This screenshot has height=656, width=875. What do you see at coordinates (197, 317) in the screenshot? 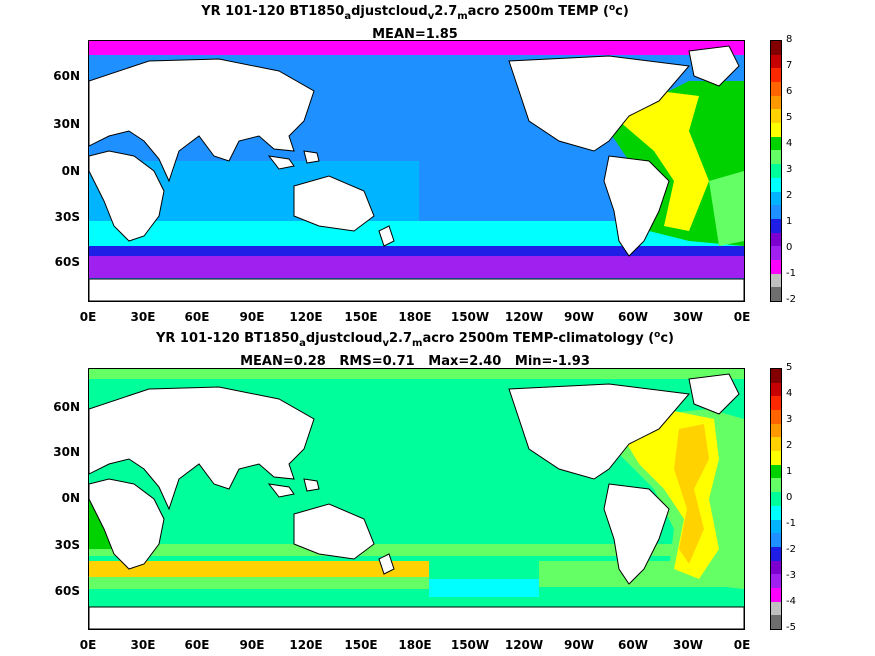
I see `panel1-lon-label: 60E` at bounding box center [197, 317].